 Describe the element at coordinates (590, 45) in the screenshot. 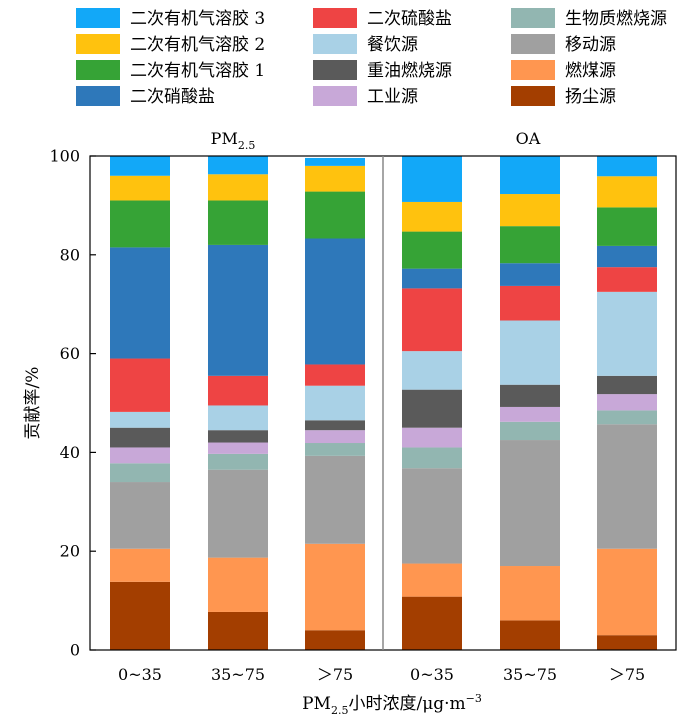

I see `legend-label: 移动源` at that location.